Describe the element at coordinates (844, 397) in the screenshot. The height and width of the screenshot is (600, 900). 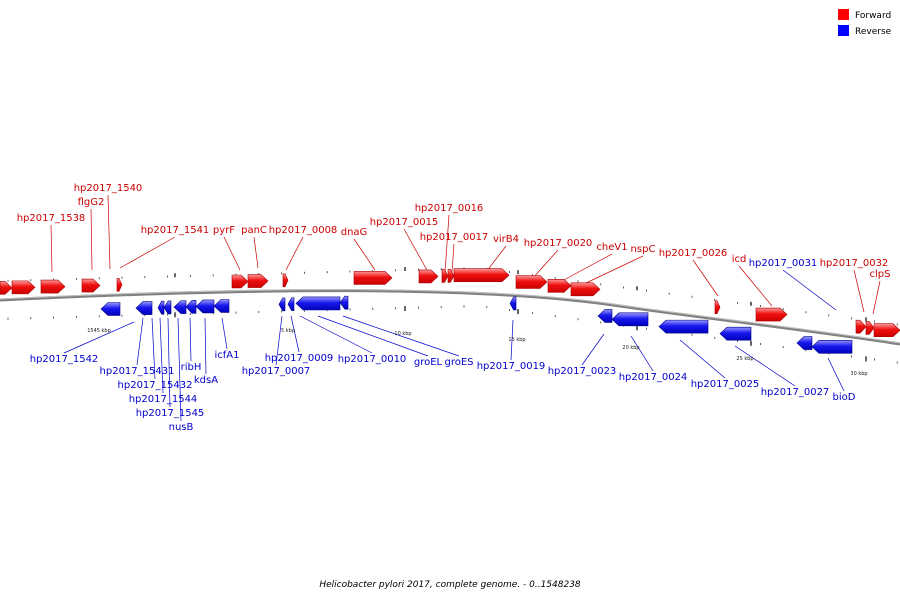
I see `gene-label-biod: bioD` at that location.